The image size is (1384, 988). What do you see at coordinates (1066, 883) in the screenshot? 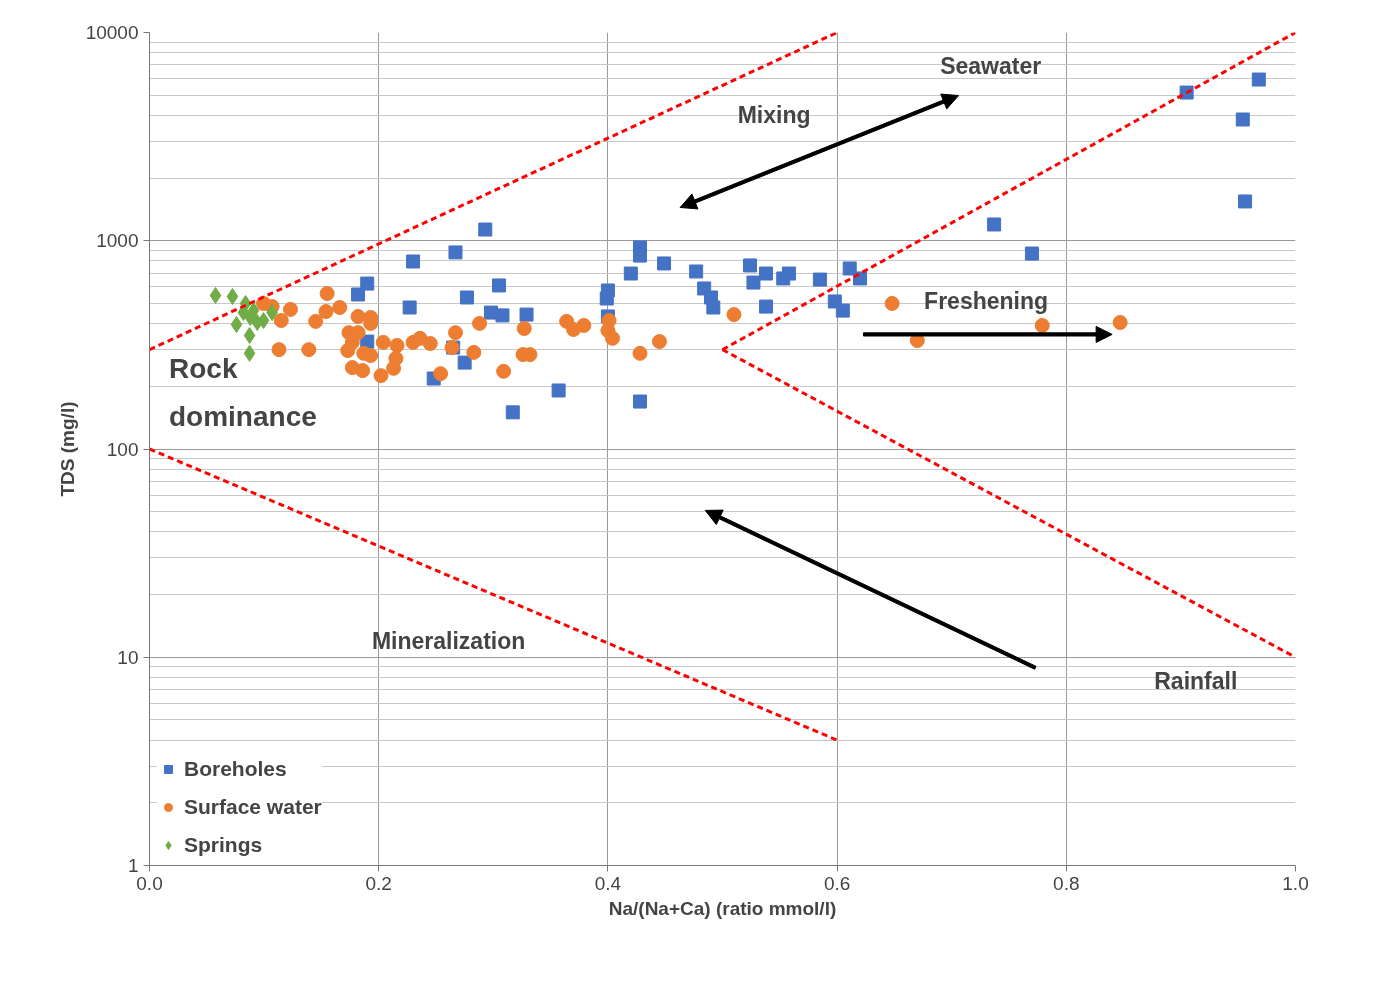
I see `x-tick-label: 0.8` at bounding box center [1066, 883].